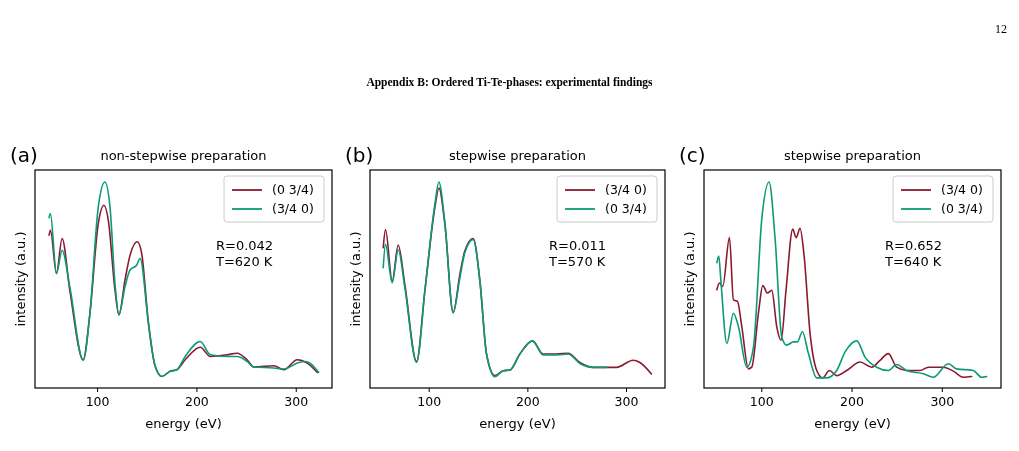  Describe the element at coordinates (914, 245) in the screenshot. I see `annotation: R=0.652` at that location.